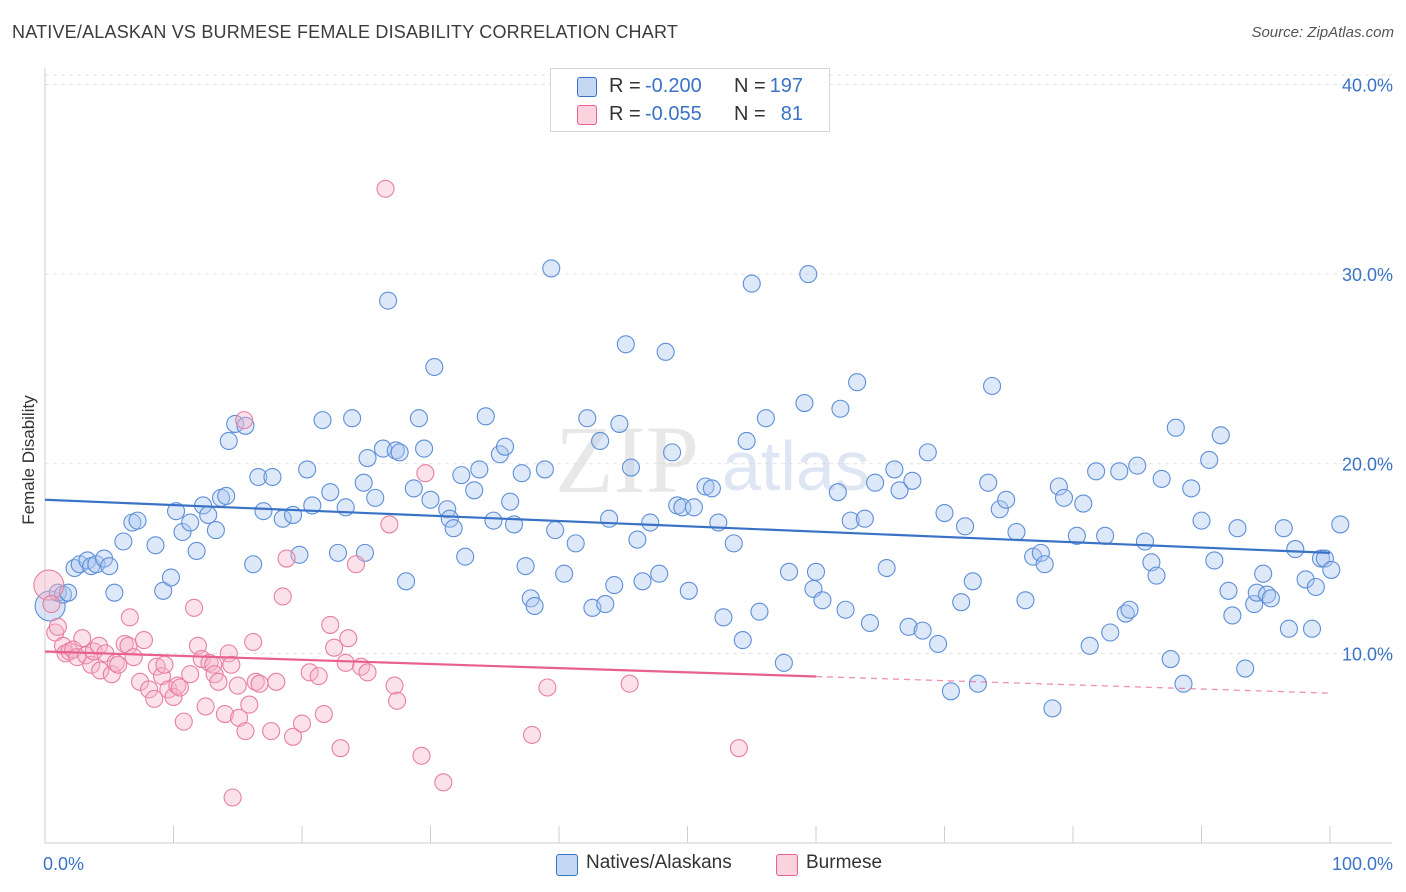 The height and width of the screenshot is (892, 1406). I want to click on bottom-swatch-blue, so click(567, 865).